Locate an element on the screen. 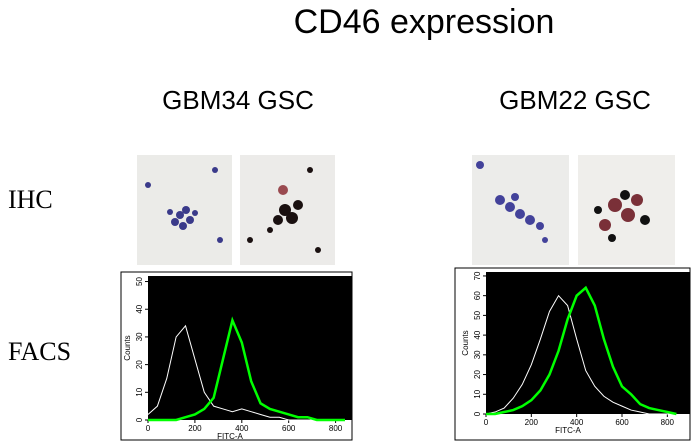 The height and width of the screenshot is (446, 696). row-label: FACS is located at coordinates (39, 351).